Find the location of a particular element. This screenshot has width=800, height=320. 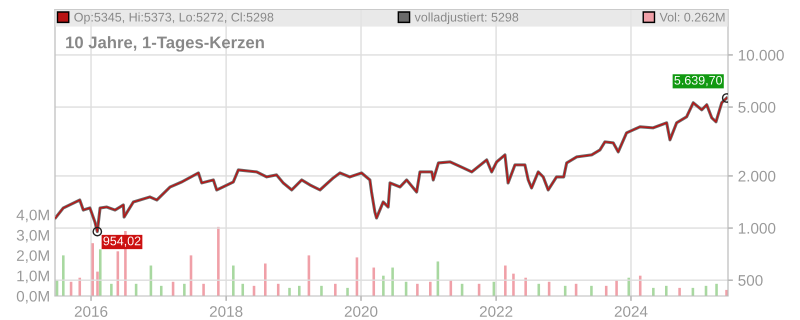

y-tick-label: 5.000 is located at coordinates (757, 107).